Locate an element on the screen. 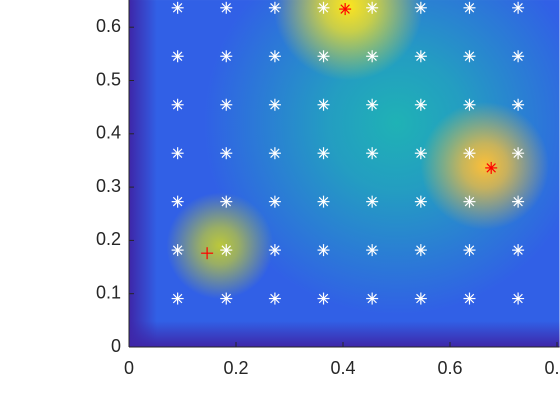  y-tick-label: 0.4 is located at coordinates (108, 133).